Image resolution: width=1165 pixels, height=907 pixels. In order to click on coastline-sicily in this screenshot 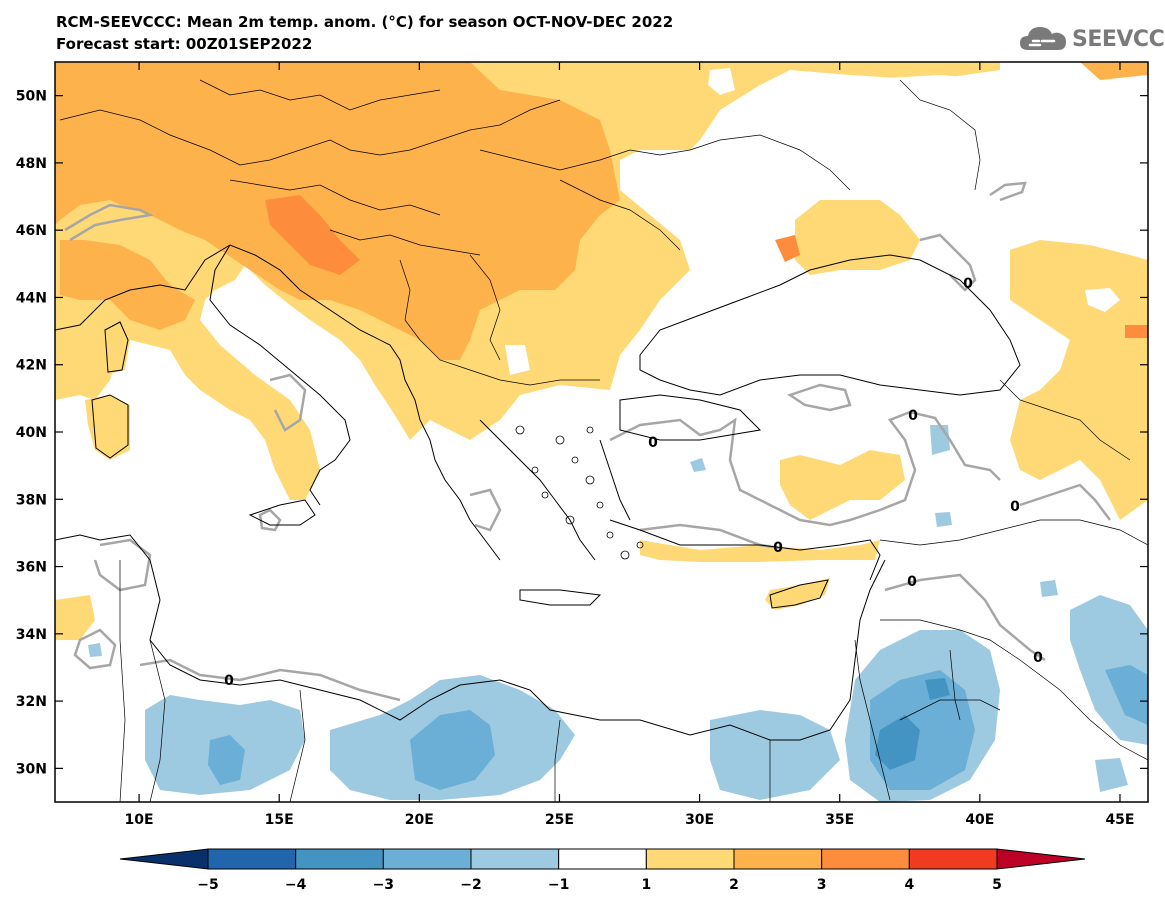, I will do `click(282, 512)`.